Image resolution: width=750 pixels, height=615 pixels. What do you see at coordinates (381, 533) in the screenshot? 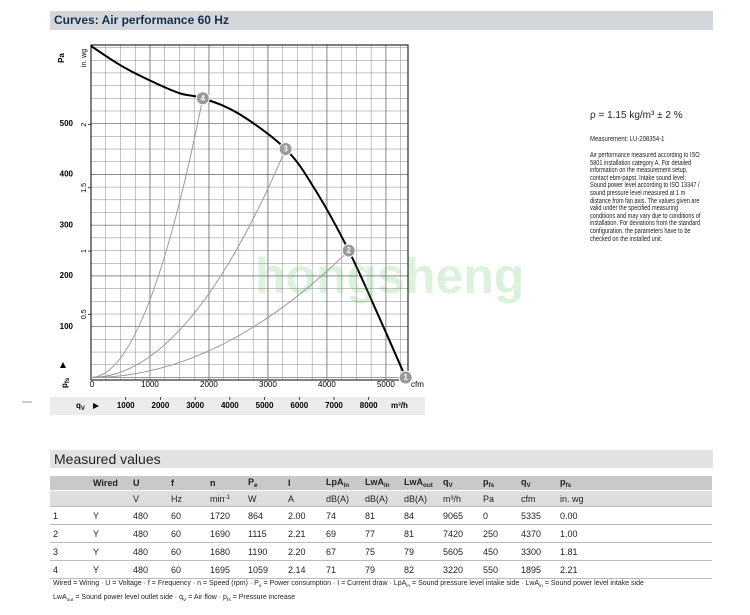
I see `data-row: 2 Y 480 60 1690 1115 2.21 69 77 81 7420 250 4370 1.00` at bounding box center [381, 533].